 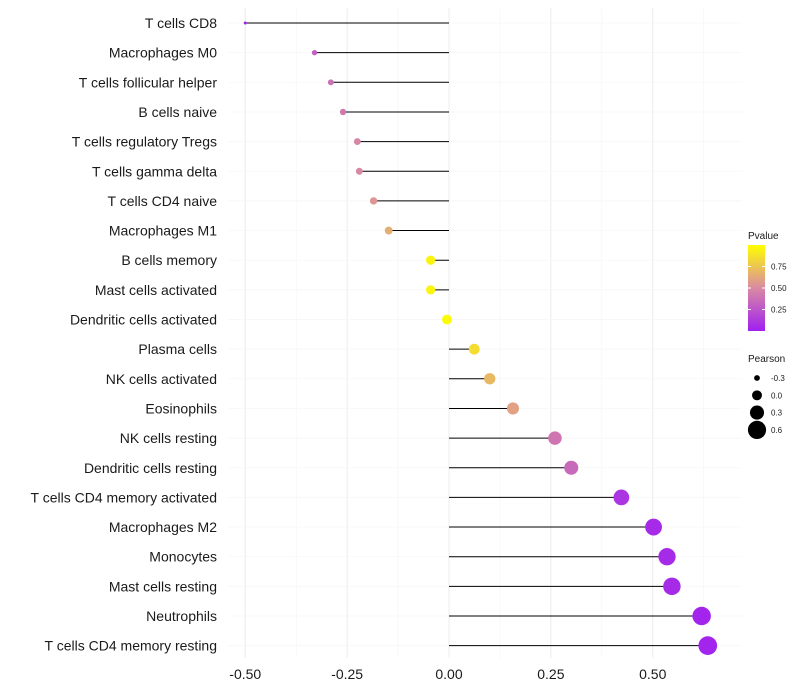 I want to click on pearson-legend-title: Pearson, so click(x=766, y=359).